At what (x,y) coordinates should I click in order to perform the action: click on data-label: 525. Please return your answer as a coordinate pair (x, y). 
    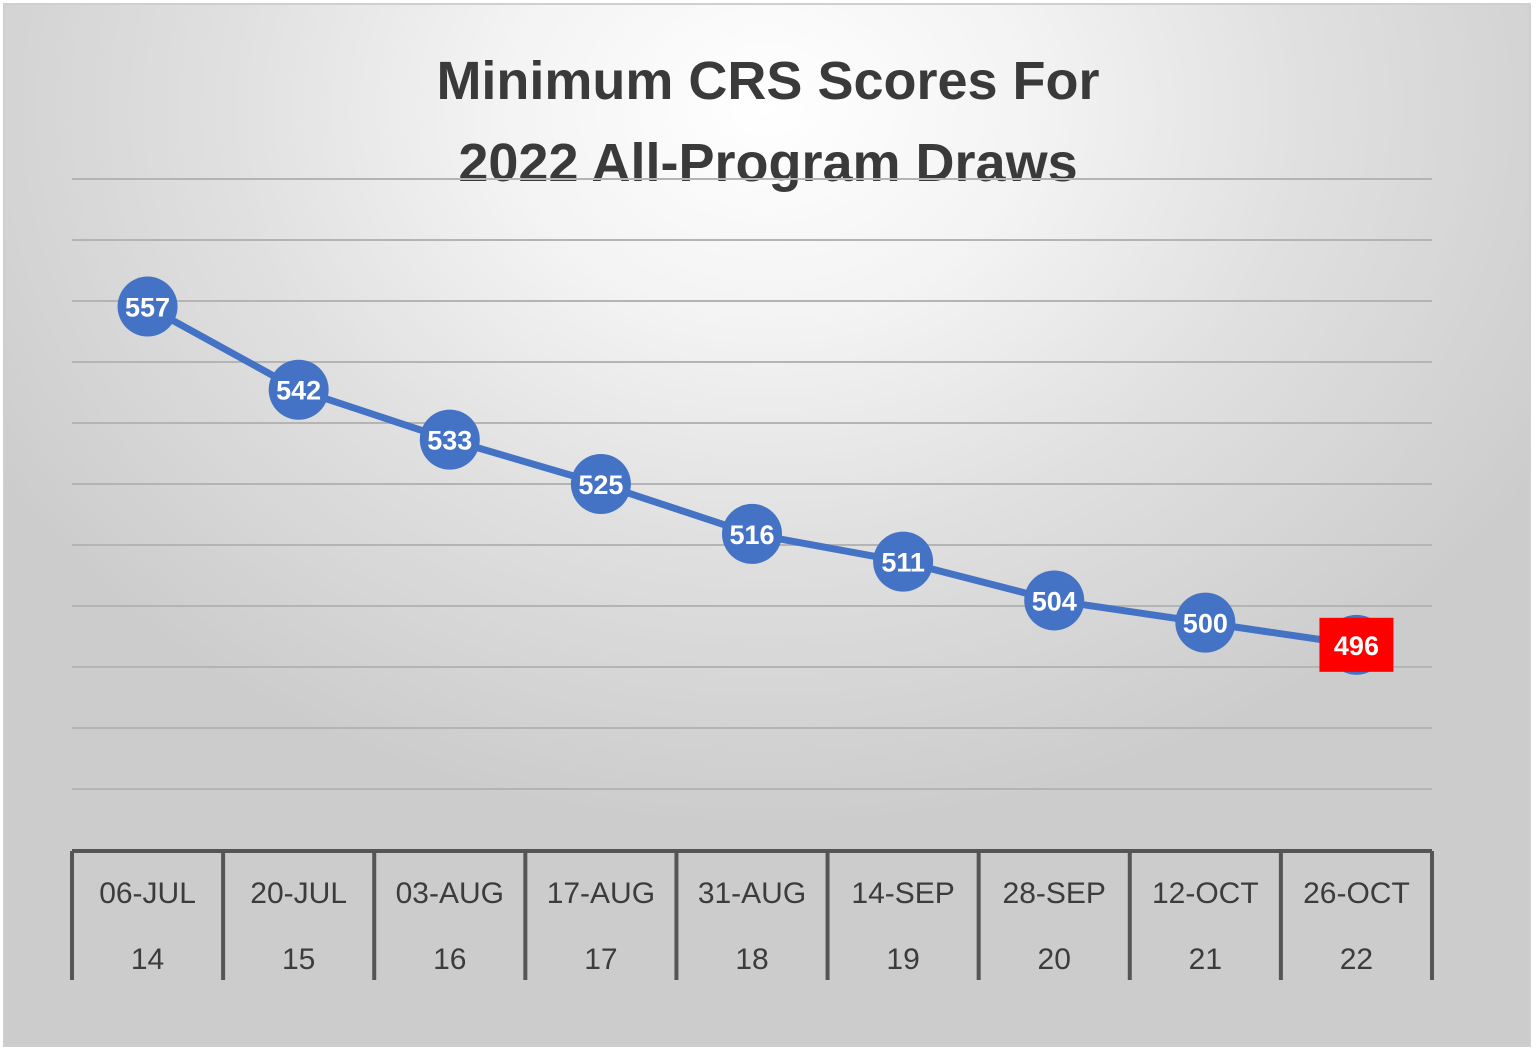
    Looking at the image, I should click on (600, 485).